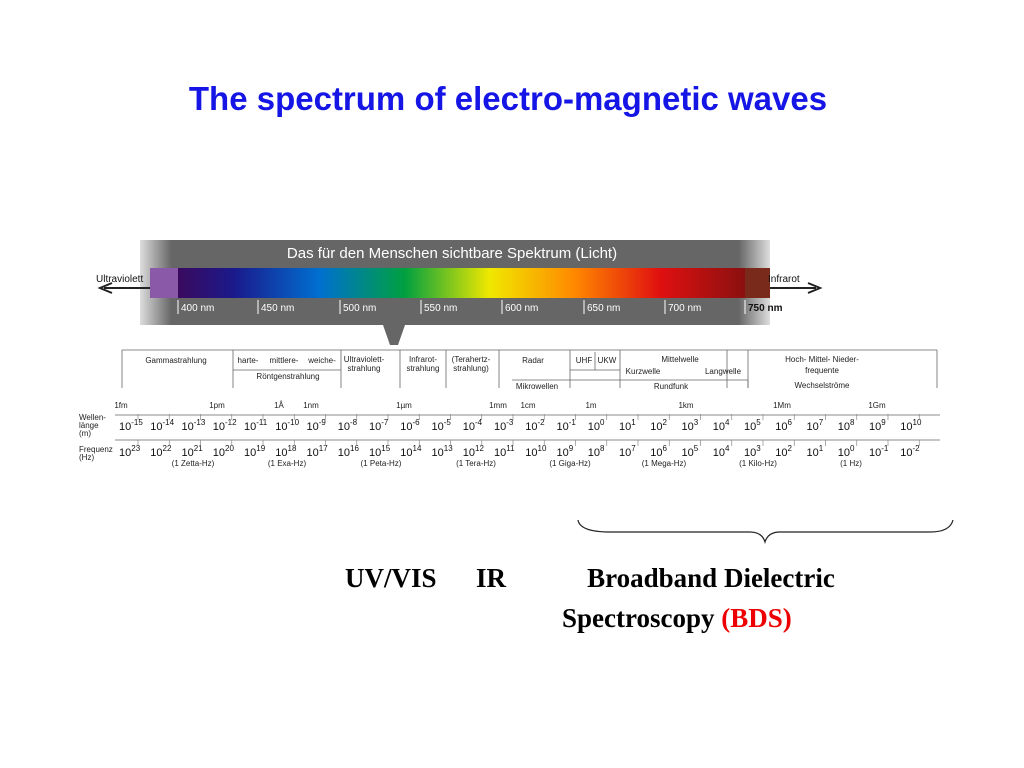  What do you see at coordinates (533, 360) in the screenshot?
I see `band-label: Radar` at bounding box center [533, 360].